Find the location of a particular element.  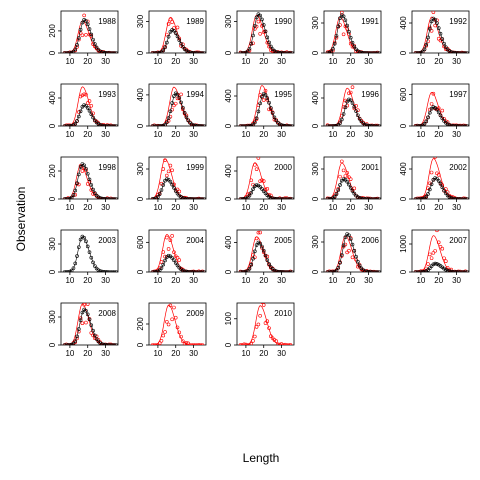

panel-1988: 10 20 30 0 200 1988 is located at coordinates (83, 38).